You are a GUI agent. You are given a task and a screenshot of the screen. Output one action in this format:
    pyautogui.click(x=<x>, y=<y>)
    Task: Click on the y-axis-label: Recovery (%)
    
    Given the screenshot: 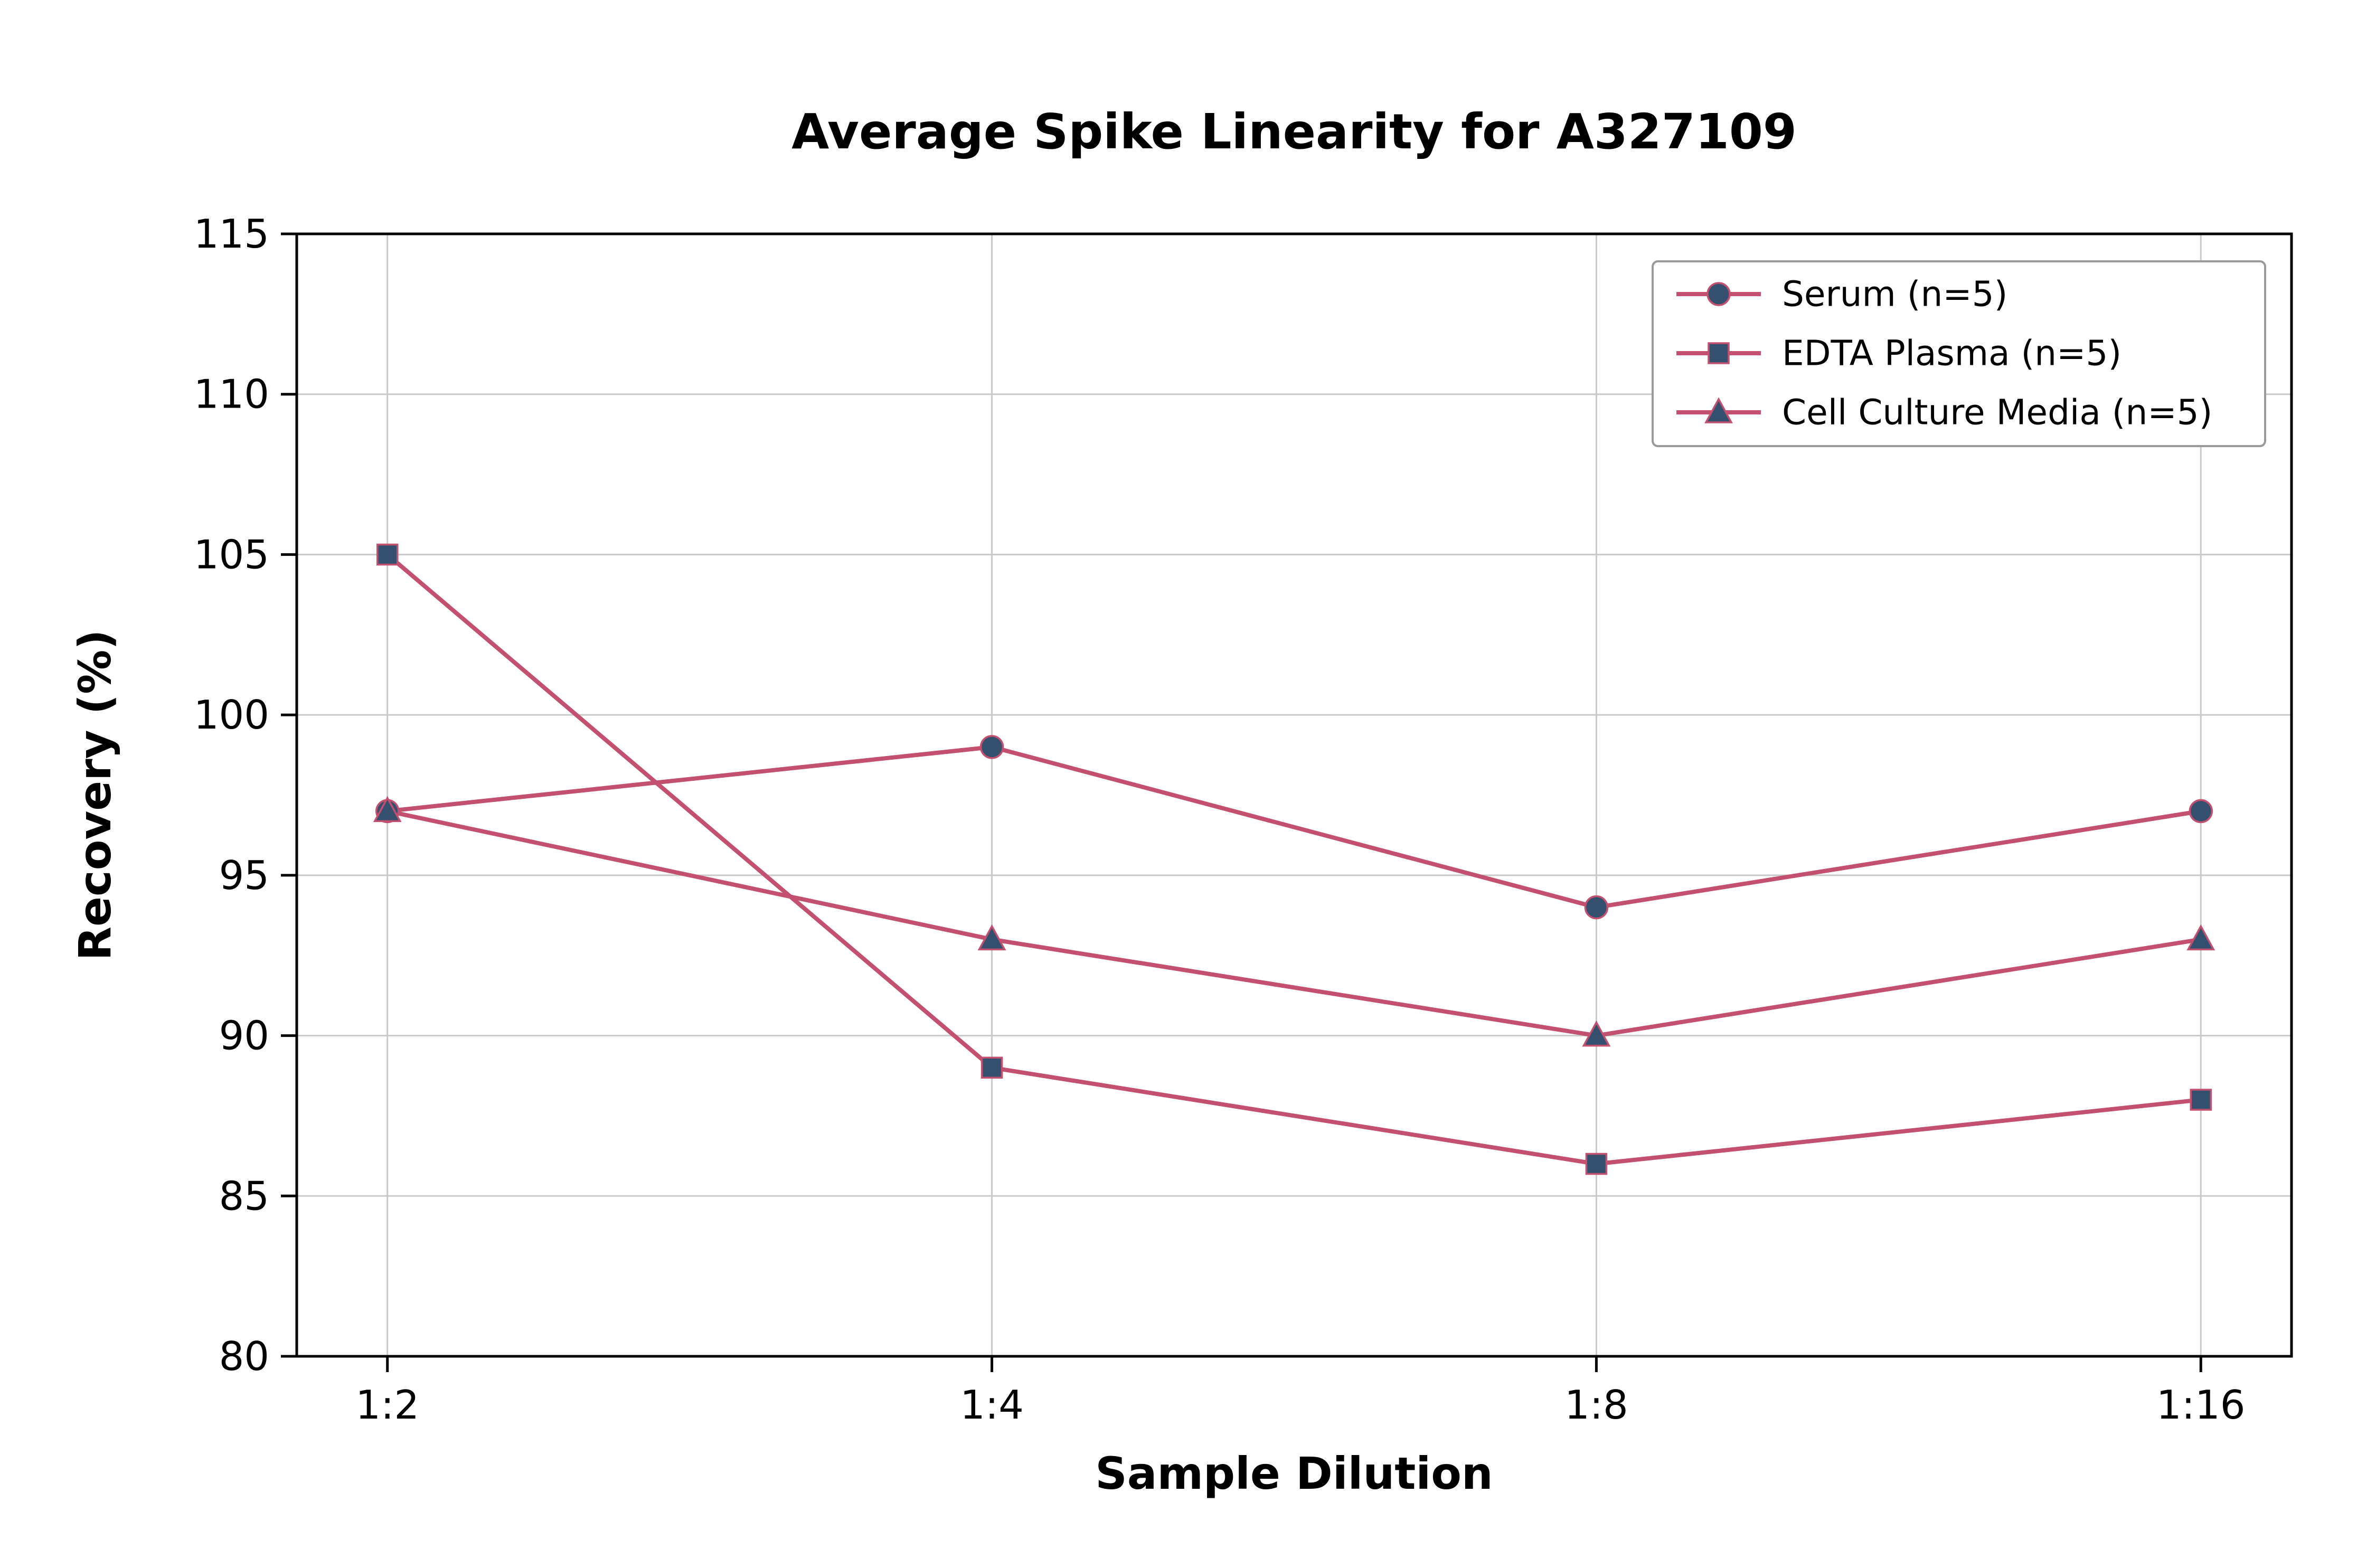 What is the action you would take?
    pyautogui.click(x=95, y=795)
    